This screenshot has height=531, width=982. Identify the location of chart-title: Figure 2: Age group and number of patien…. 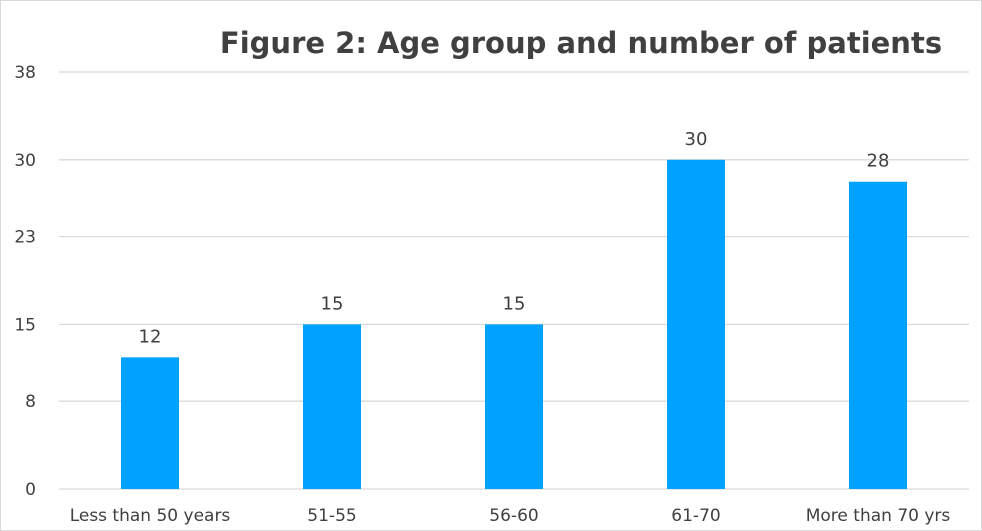
(581, 43).